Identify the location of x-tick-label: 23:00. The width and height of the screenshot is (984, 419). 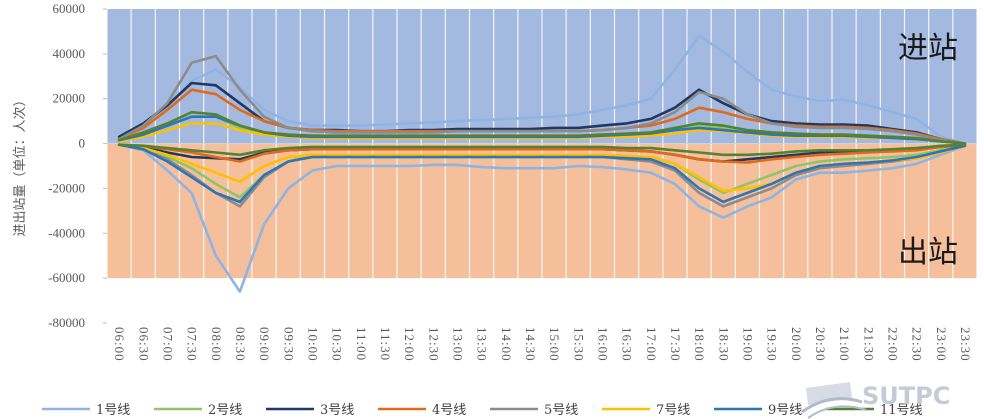
(941, 344).